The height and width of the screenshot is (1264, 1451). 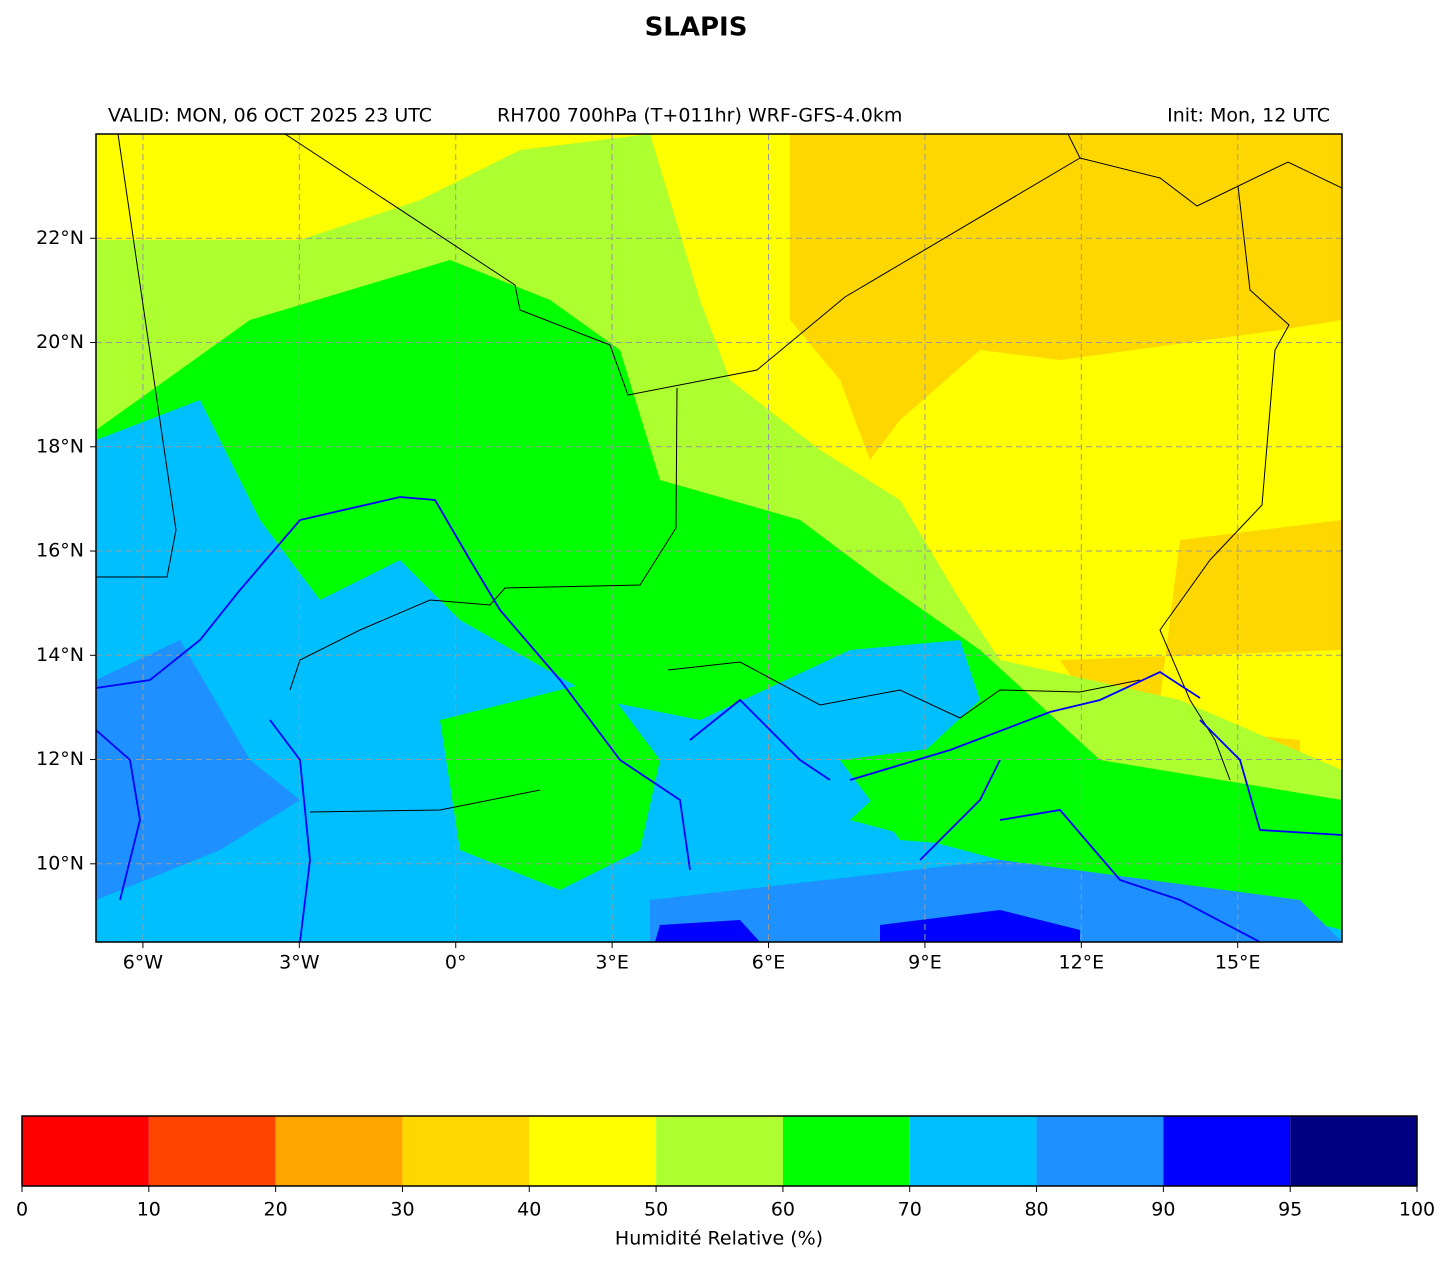 What do you see at coordinates (276, 1210) in the screenshot?
I see `colorbar-tick-label: 20` at bounding box center [276, 1210].